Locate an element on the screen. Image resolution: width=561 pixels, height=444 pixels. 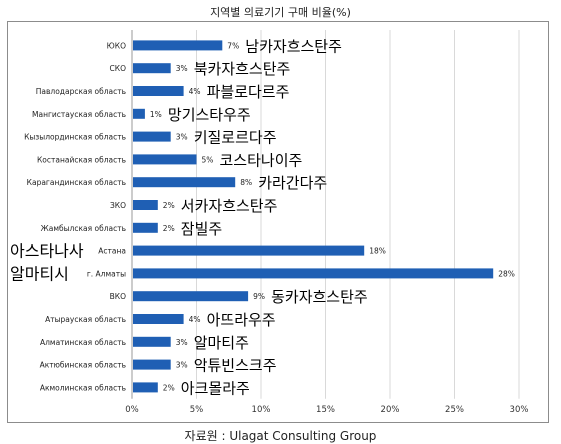
category-label: ЮКО is located at coordinates (116, 45).